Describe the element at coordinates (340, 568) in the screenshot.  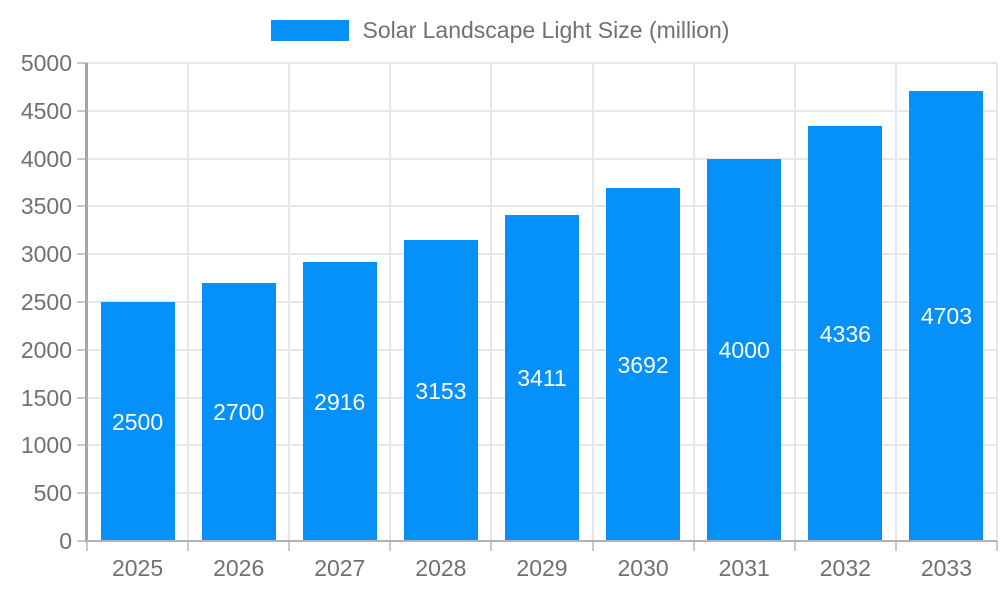
I see `x-axis-tick-label: 2027` at that location.